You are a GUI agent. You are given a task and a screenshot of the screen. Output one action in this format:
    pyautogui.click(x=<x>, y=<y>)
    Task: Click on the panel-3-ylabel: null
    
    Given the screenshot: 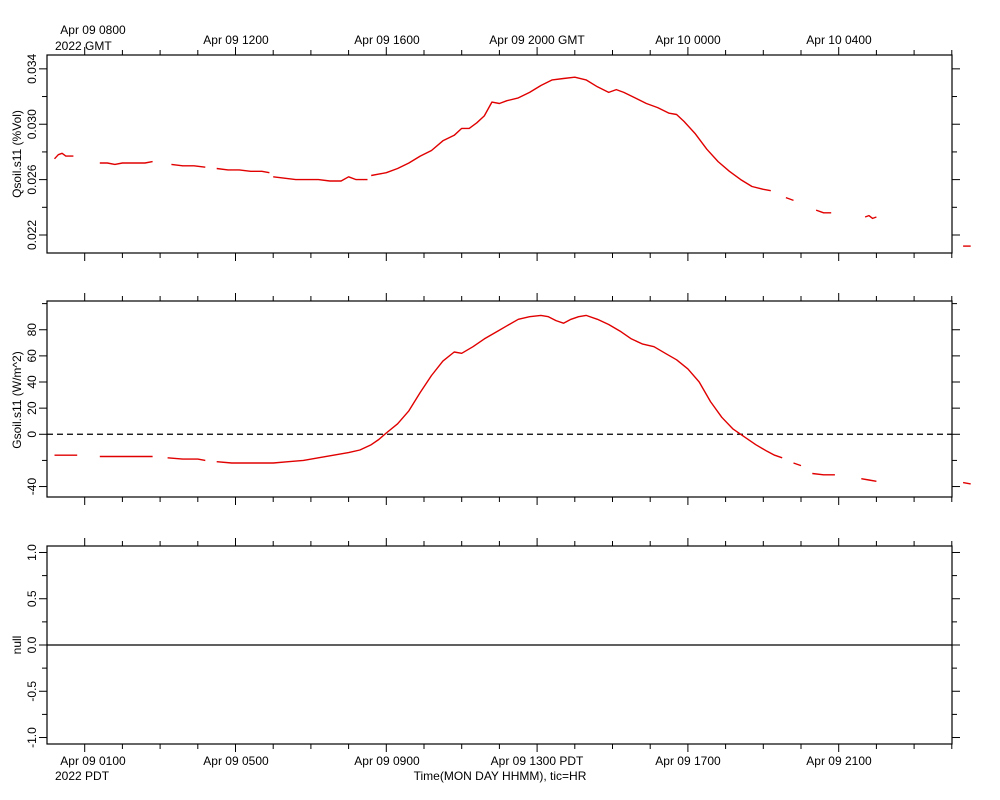 What is the action you would take?
    pyautogui.click(x=17, y=645)
    